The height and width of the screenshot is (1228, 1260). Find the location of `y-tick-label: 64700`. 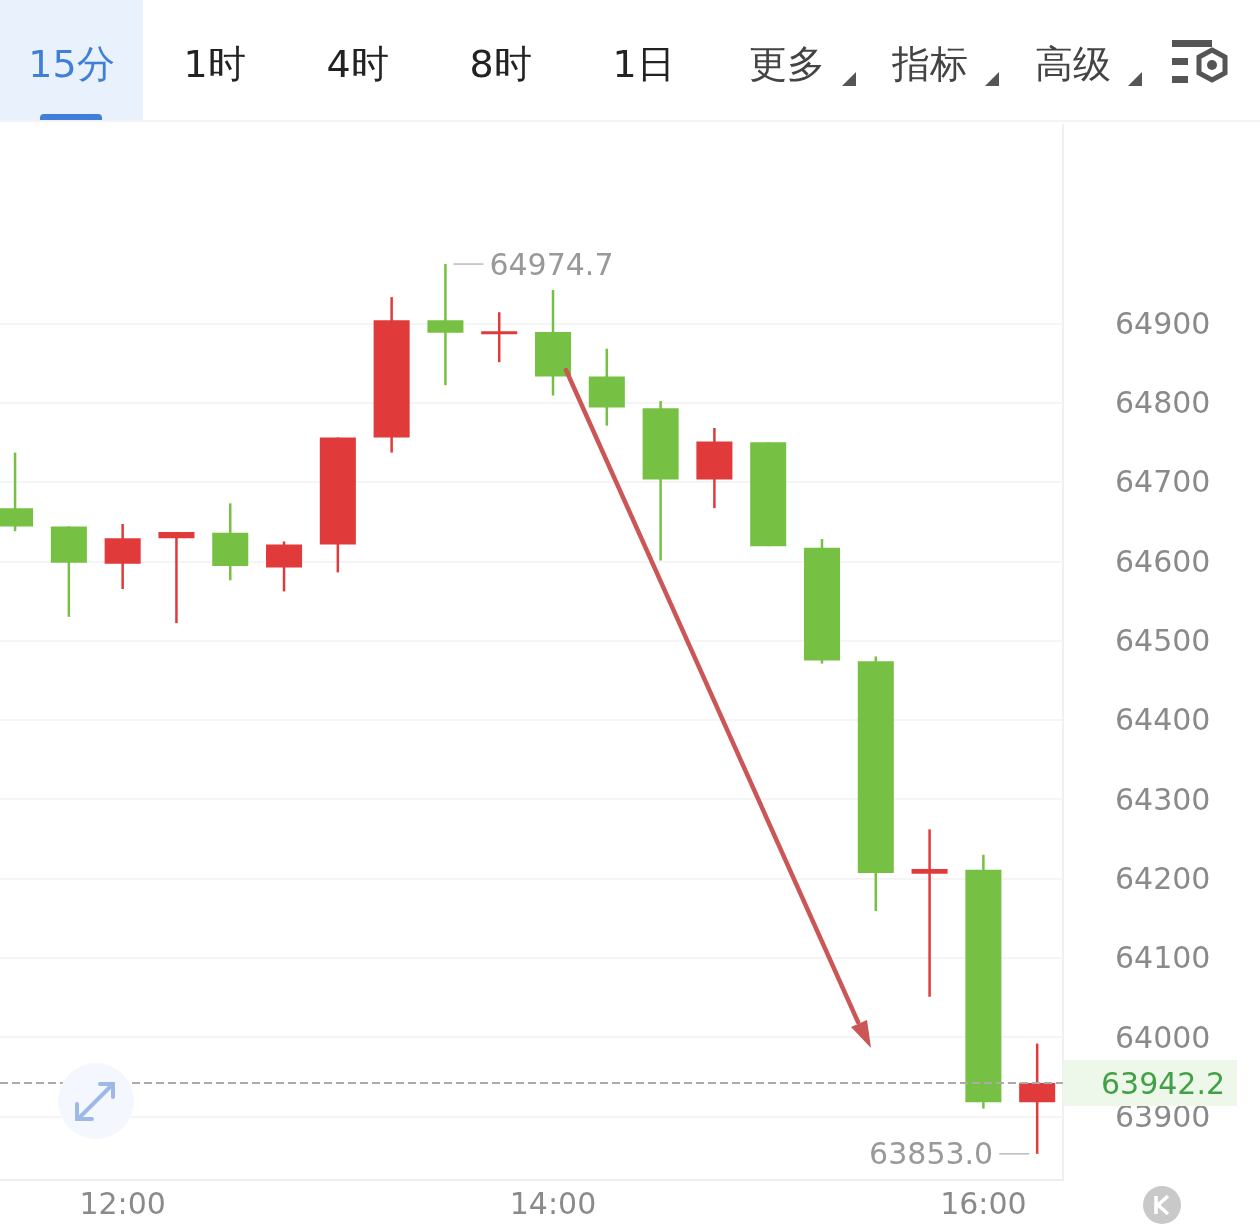

y-tick-label: 64700 is located at coordinates (1163, 482).